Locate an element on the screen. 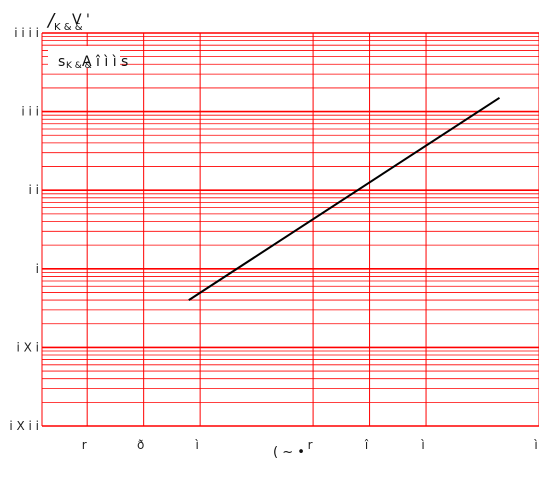 This screenshot has height=493, width=539. annotation-subscript: K & & is located at coordinates (79, 66).